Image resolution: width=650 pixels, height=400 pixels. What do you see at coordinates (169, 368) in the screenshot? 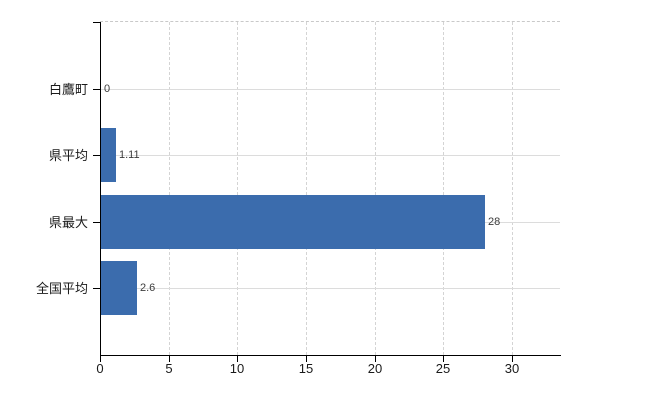
I see `x-axis-tick-label: 5` at bounding box center [169, 368].